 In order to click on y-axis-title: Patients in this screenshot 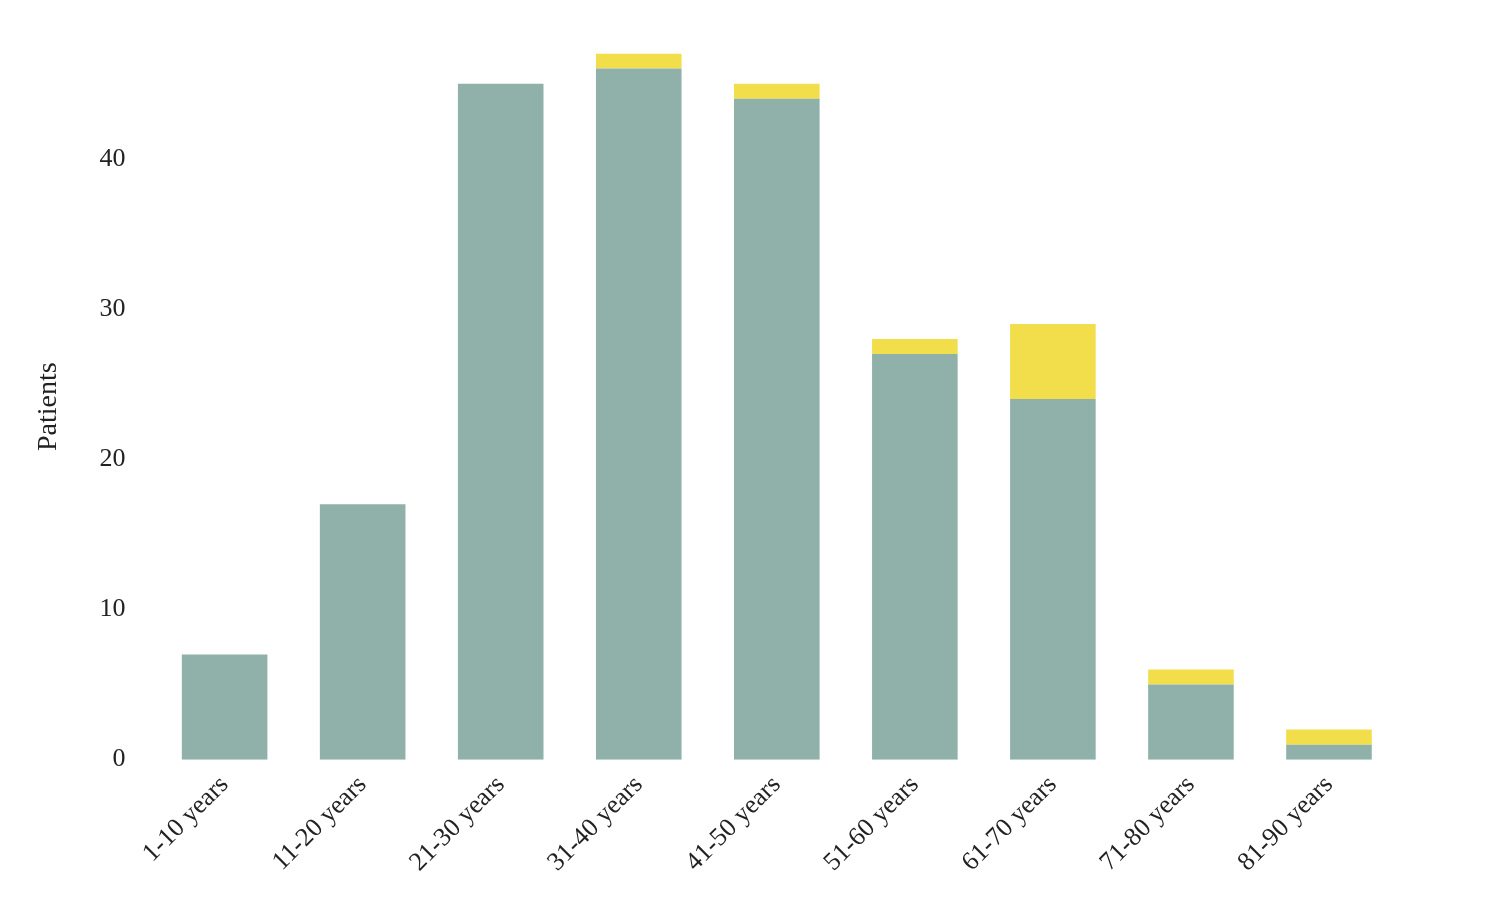, I will do `click(47, 406)`.